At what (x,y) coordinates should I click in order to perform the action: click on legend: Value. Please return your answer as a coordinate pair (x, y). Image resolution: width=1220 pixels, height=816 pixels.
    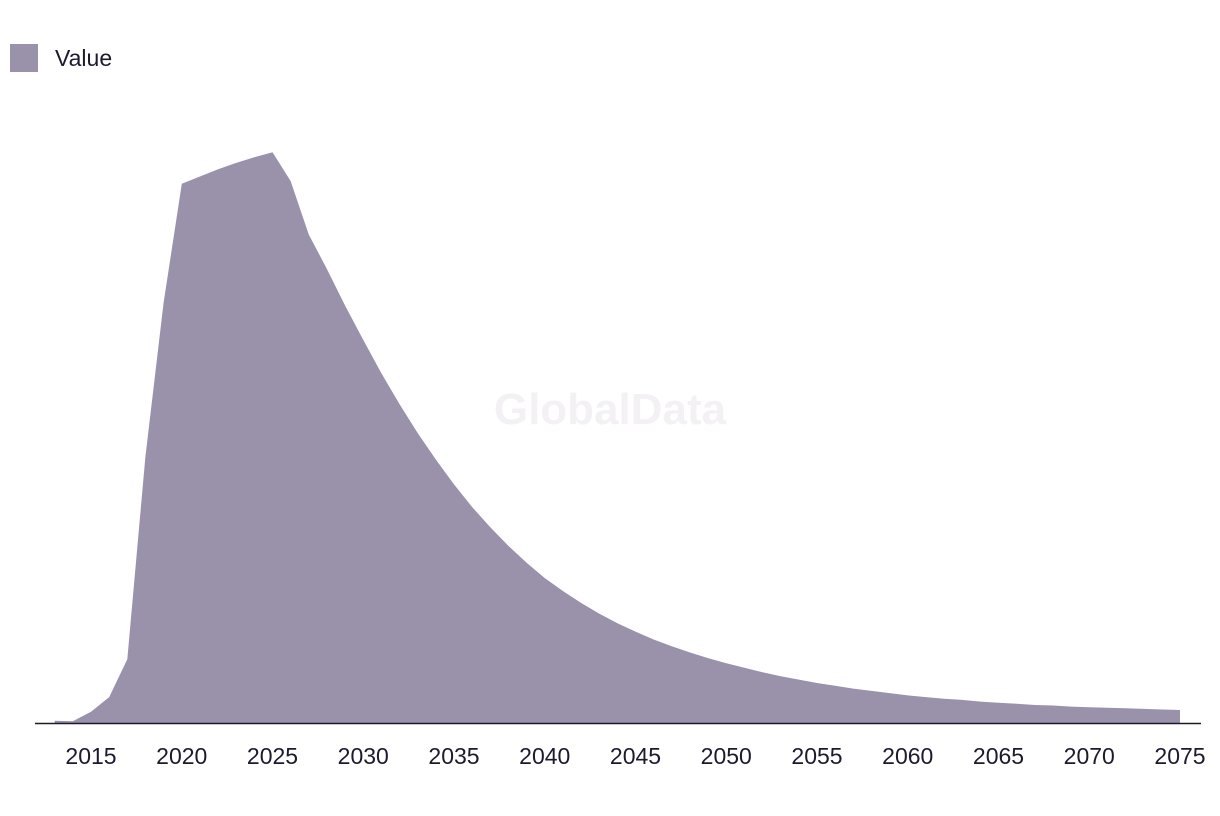
    Looking at the image, I should click on (61, 58).